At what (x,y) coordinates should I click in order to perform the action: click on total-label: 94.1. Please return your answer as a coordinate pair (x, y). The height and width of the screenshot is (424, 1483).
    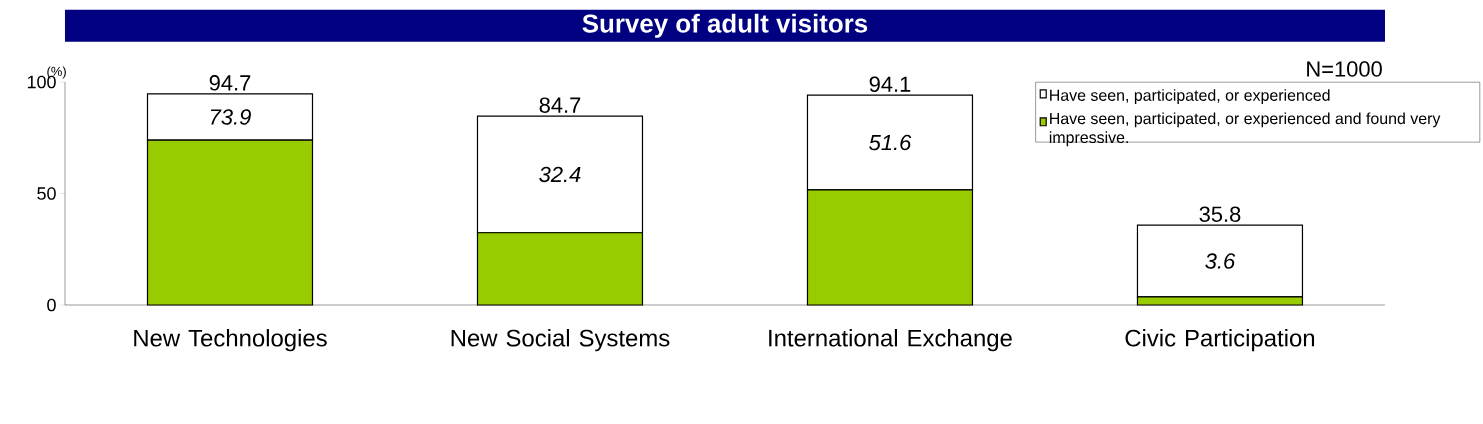
    Looking at the image, I should click on (890, 84).